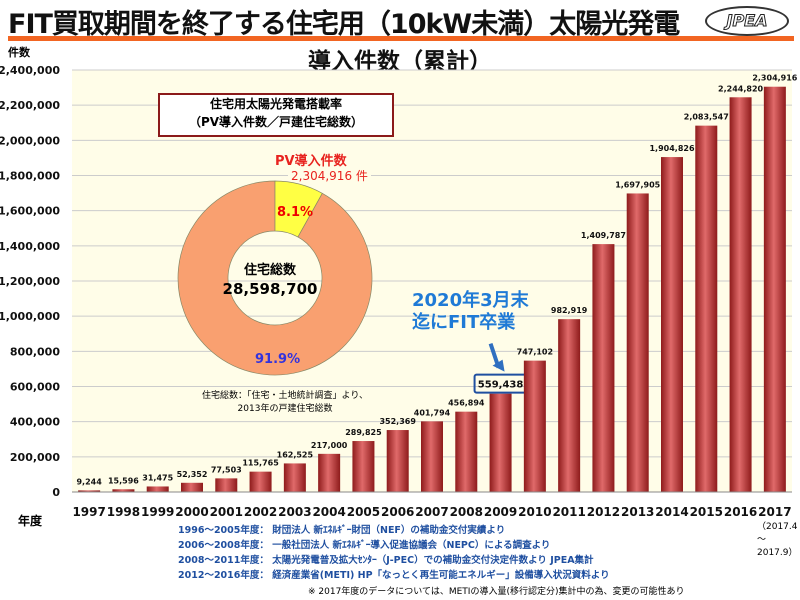  Describe the element at coordinates (672, 324) in the screenshot. I see `bar-2014` at that location.